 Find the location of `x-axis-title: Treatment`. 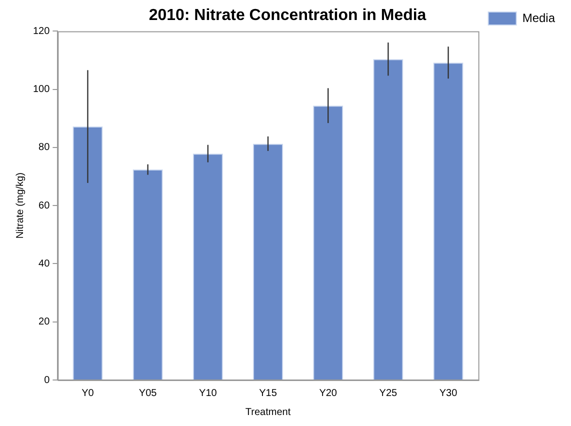

x-axis-title: Treatment is located at coordinates (268, 412).